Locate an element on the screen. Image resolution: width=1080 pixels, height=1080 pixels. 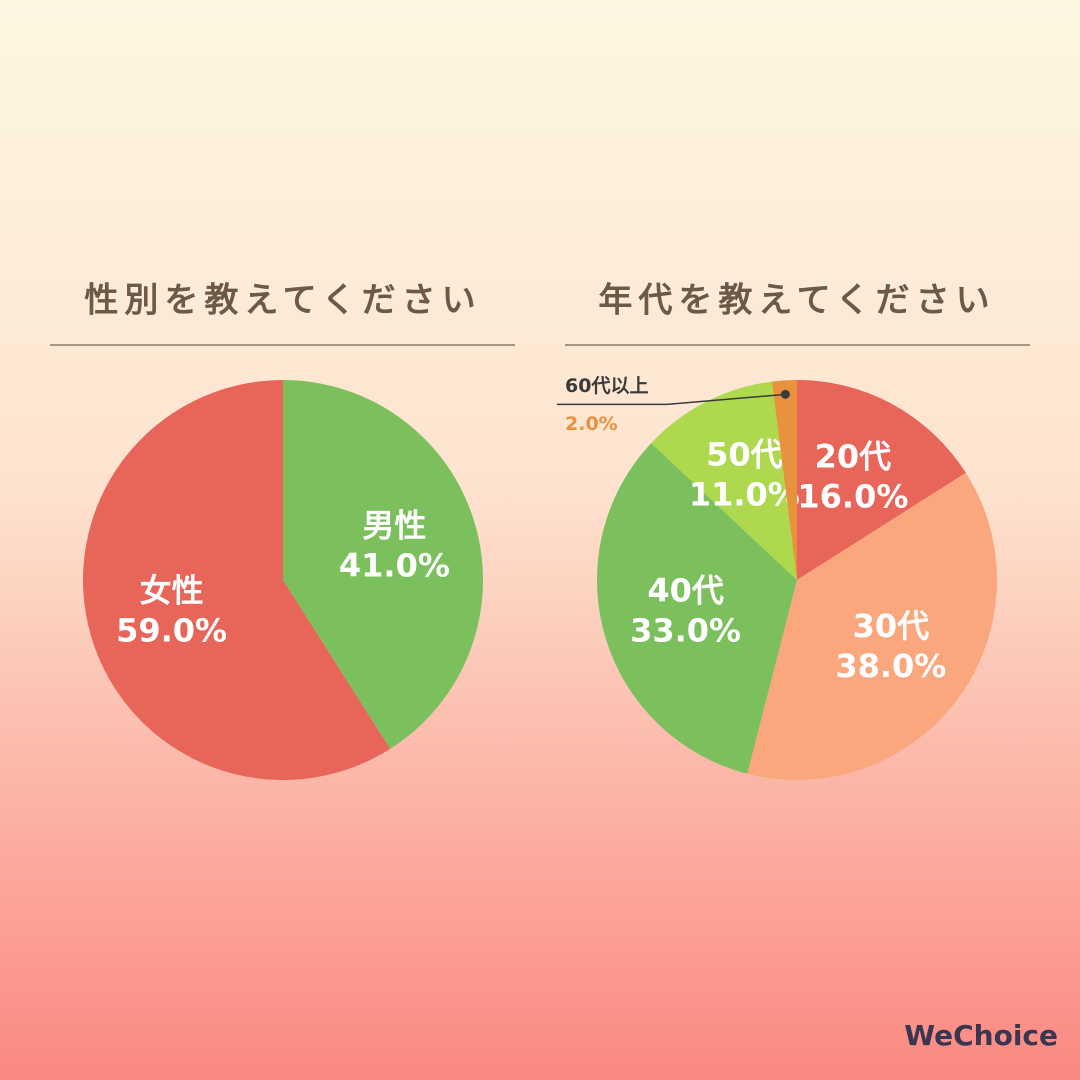
slice-label: 男性 is located at coordinates (394, 526).